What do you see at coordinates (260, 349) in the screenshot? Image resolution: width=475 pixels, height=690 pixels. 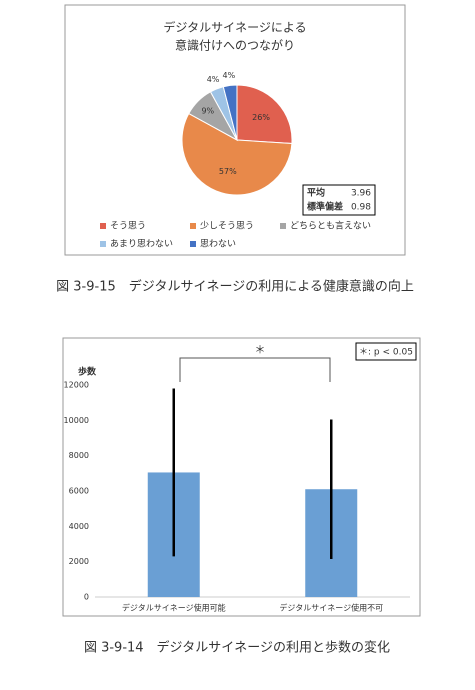 I see `annotation: ＊` at bounding box center [260, 349].